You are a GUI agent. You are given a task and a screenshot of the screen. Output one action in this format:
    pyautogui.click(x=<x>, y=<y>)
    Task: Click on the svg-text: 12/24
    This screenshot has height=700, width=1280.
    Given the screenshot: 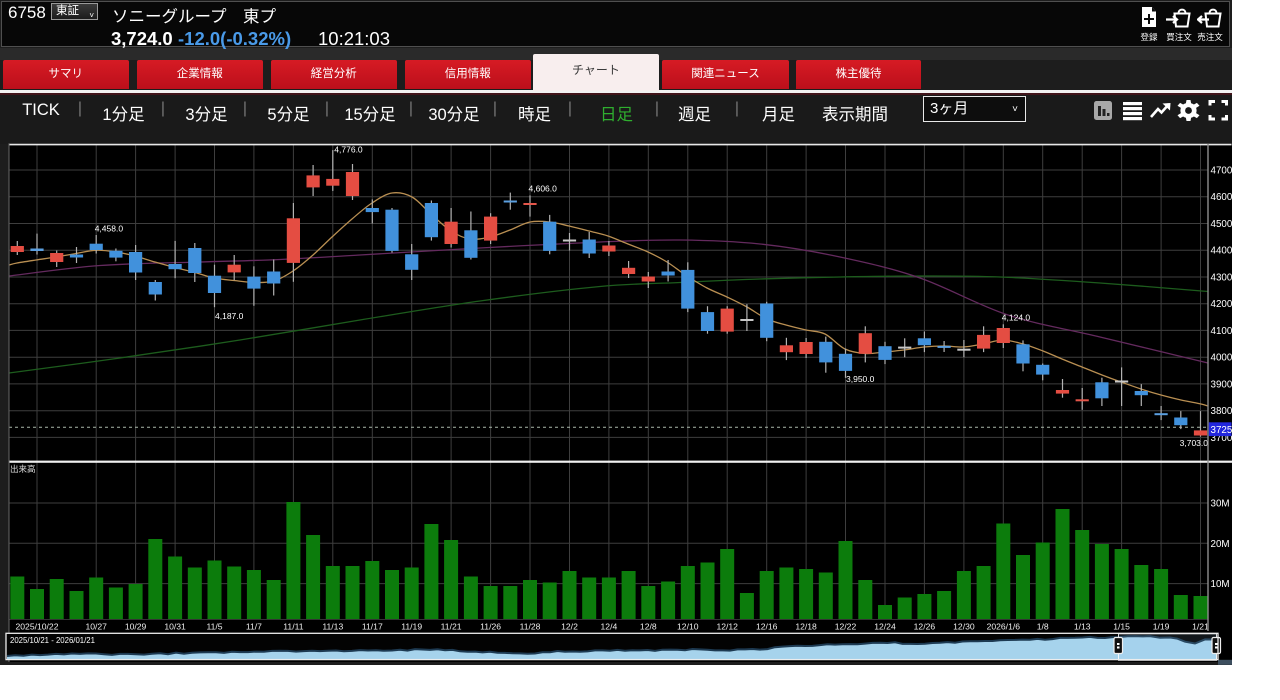 What is the action you would take?
    pyautogui.click(x=885, y=627)
    